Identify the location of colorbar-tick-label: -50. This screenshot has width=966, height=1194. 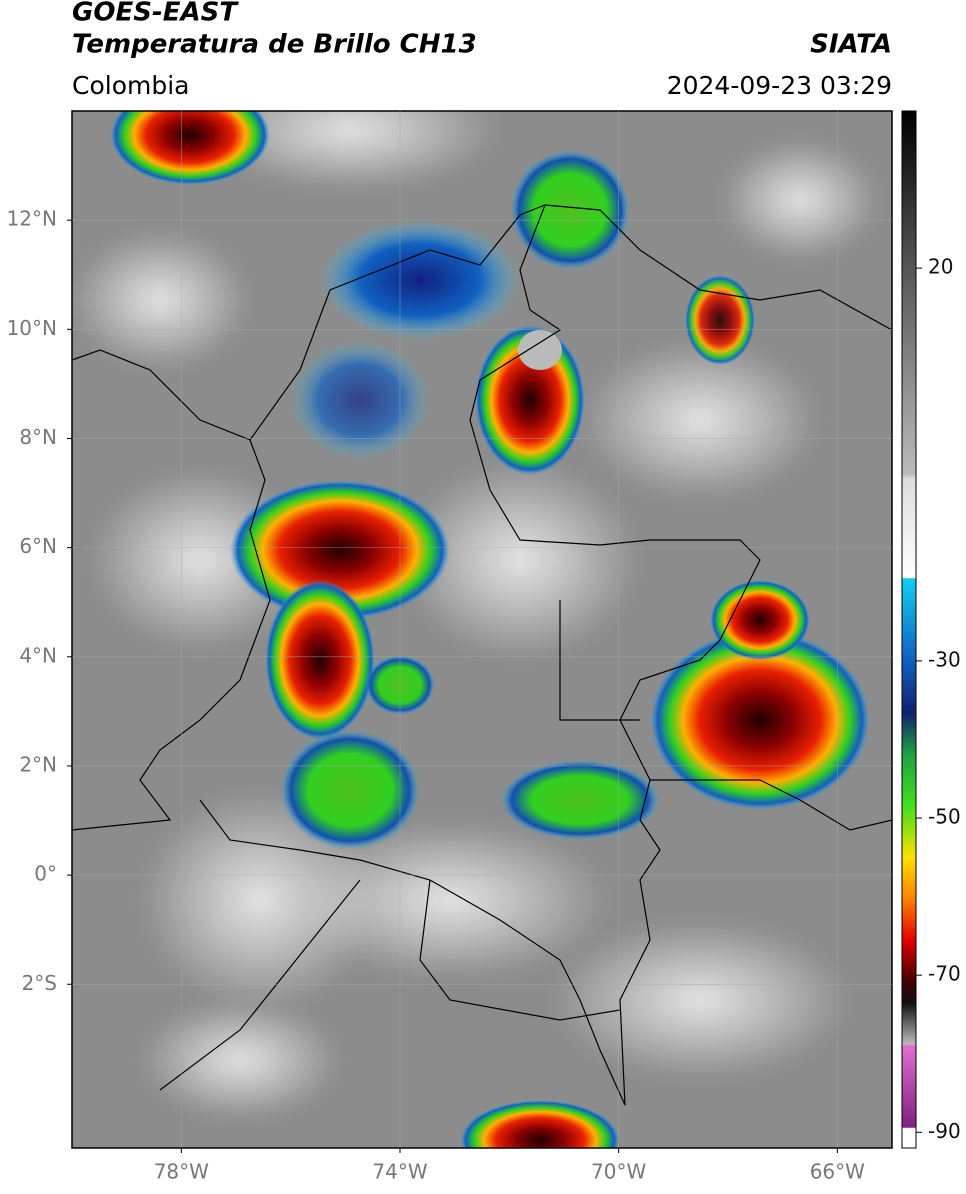
(944, 817).